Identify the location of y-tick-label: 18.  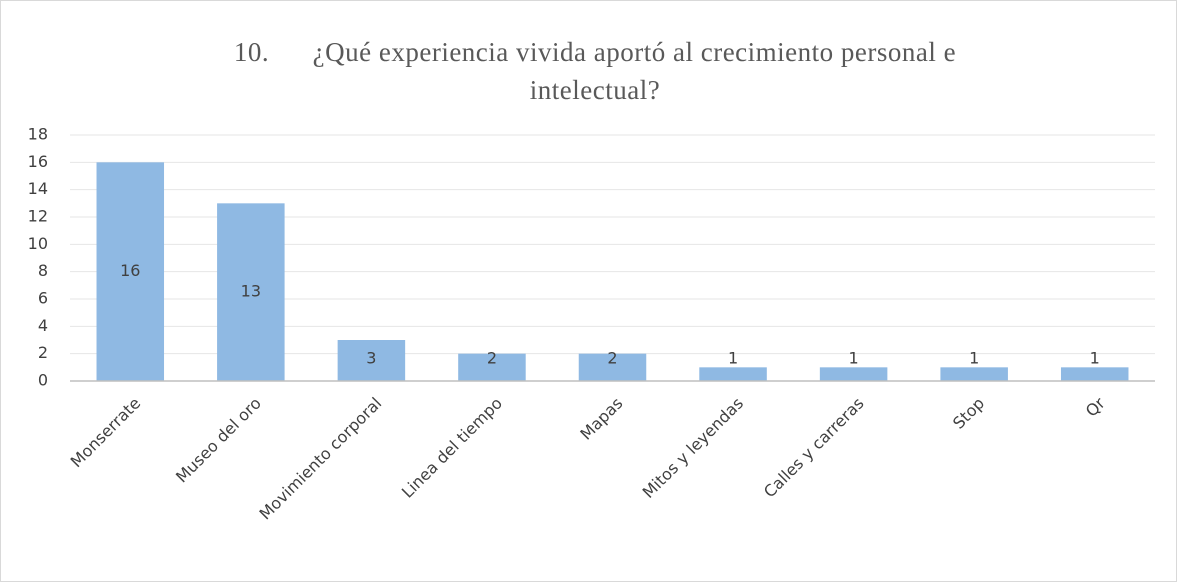
(38, 134).